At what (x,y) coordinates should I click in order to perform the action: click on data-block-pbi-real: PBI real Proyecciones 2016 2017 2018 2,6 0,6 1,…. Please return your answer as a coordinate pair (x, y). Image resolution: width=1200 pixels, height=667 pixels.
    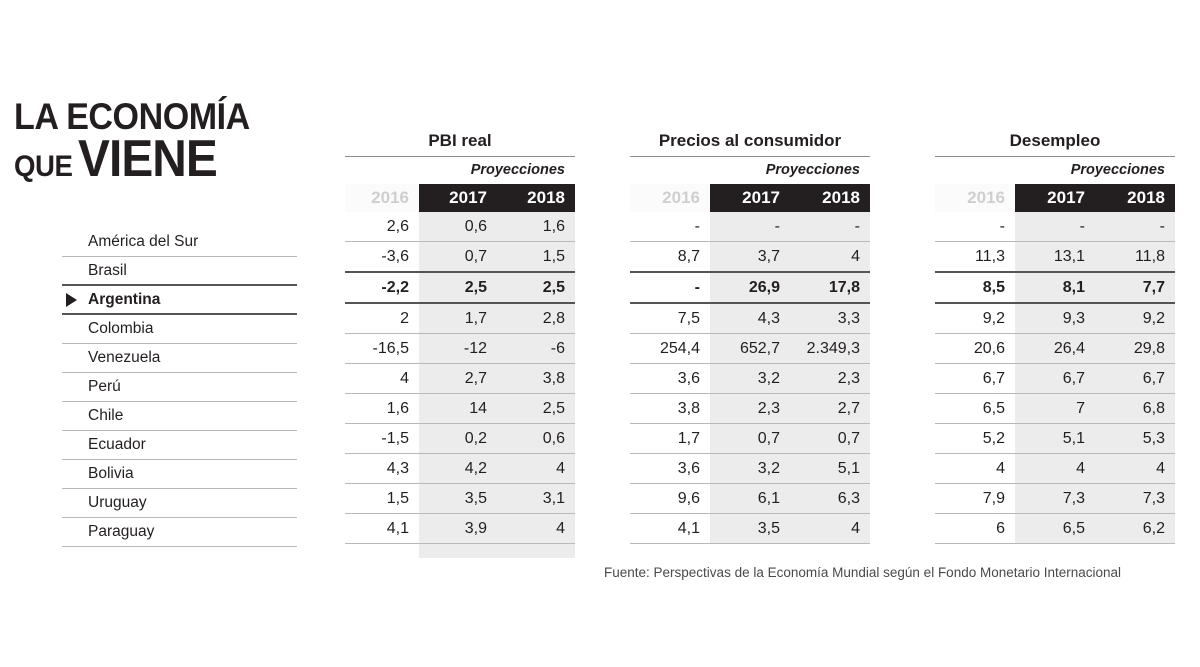
    Looking at the image, I should click on (460, 344).